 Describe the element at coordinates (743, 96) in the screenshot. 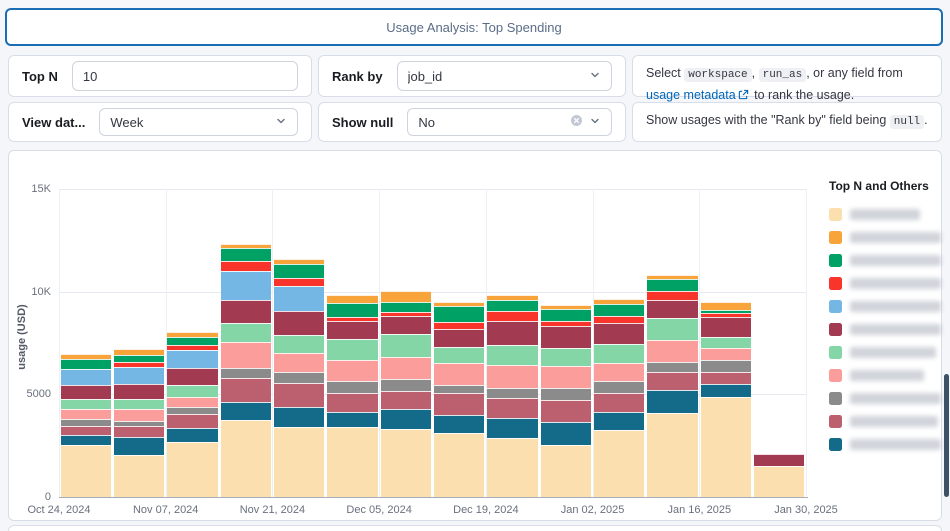

I see `external-link-icon` at that location.